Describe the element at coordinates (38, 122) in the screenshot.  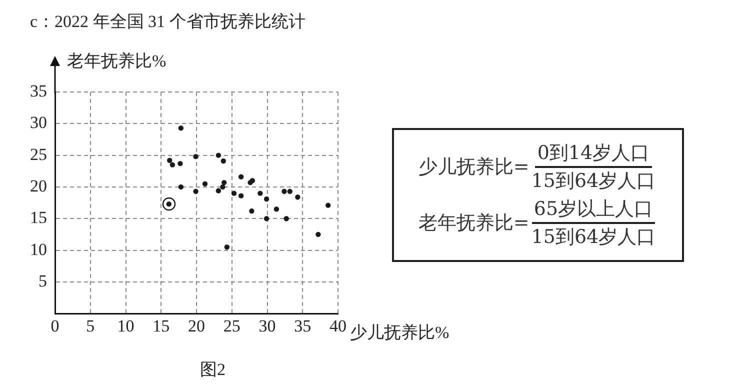
I see `y-tick-label: 30` at that location.